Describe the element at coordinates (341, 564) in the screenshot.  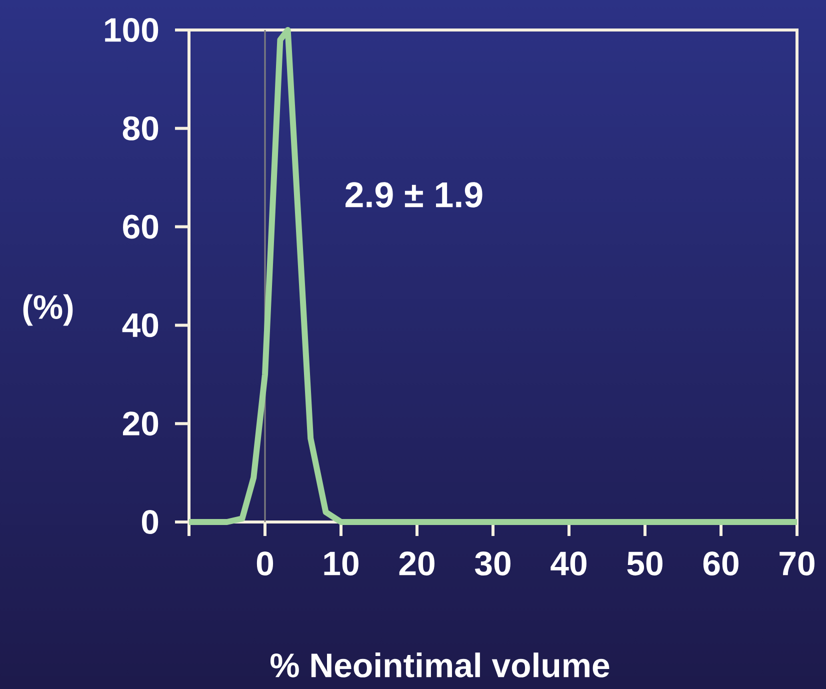
I see `x-tick-label: 10` at that location.